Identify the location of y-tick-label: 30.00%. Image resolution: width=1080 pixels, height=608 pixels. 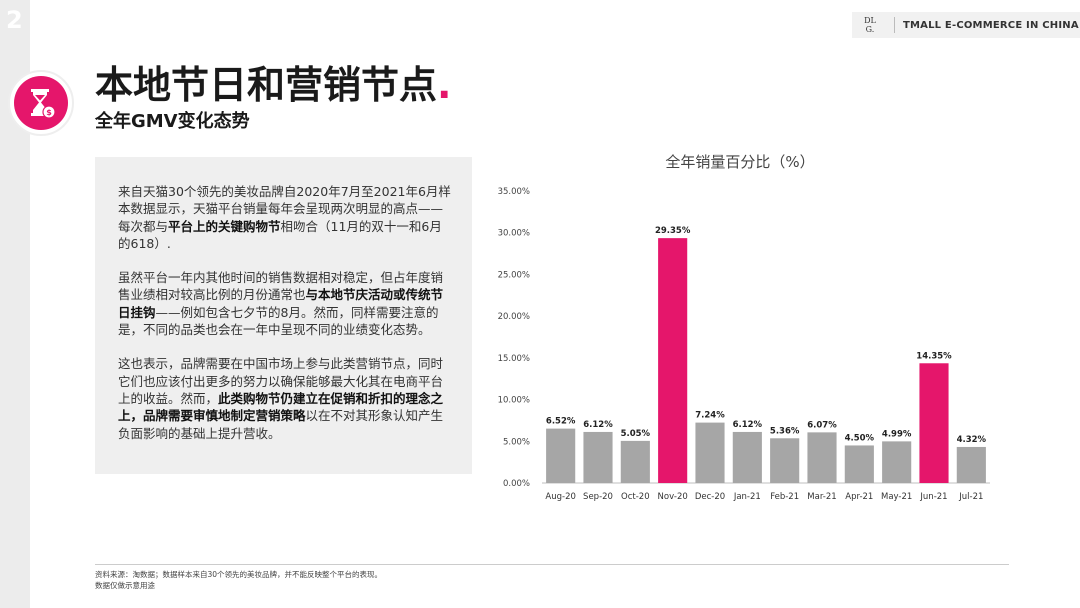
(514, 234).